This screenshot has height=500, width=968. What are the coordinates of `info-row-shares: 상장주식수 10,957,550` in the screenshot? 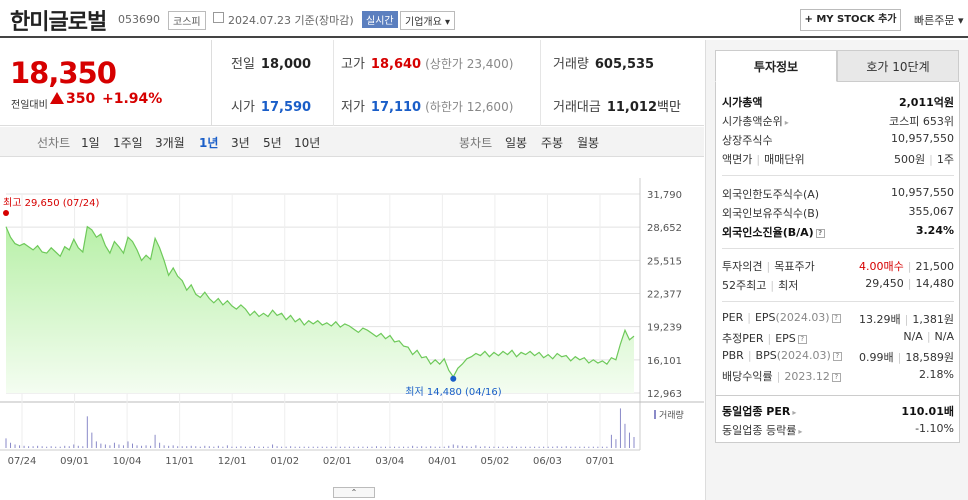 It's located at (838, 139).